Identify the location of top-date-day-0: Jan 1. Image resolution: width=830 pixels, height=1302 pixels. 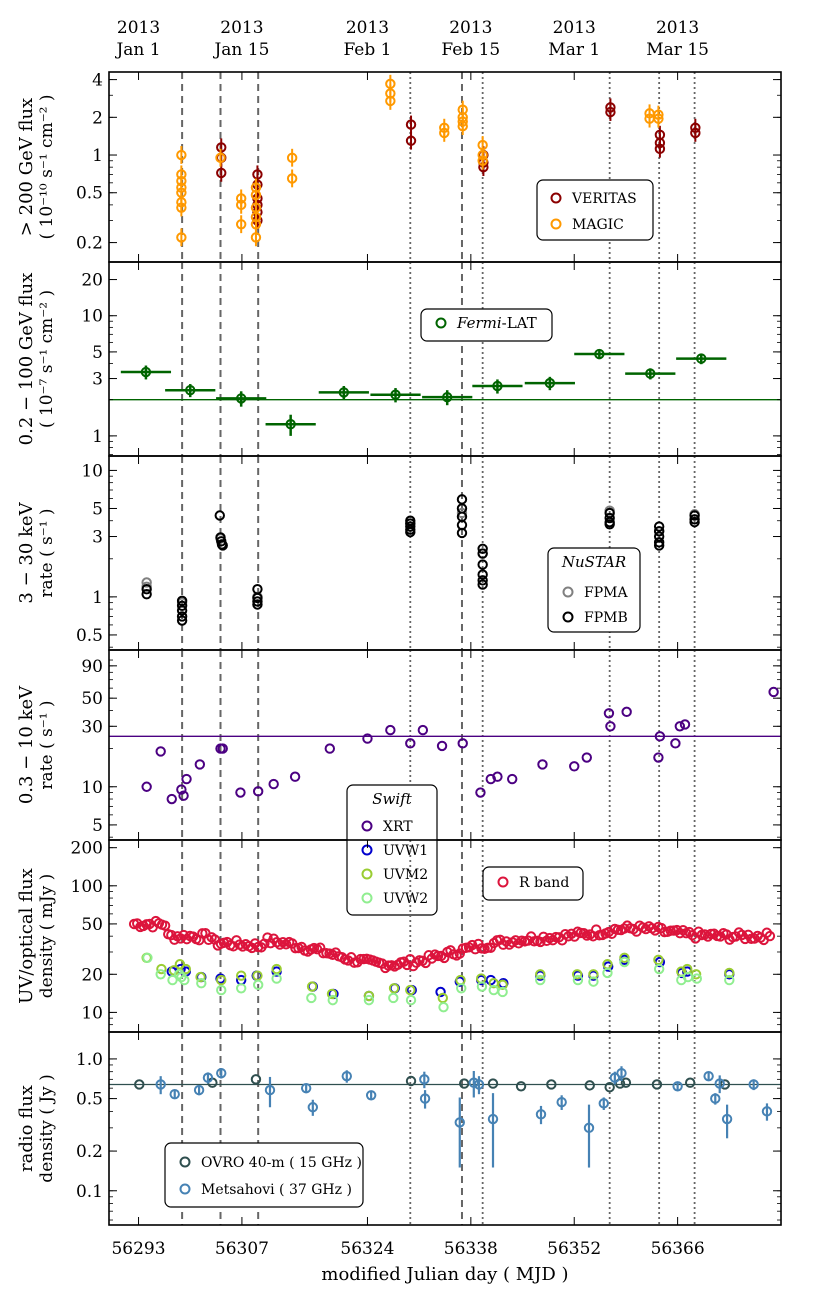
(137, 50).